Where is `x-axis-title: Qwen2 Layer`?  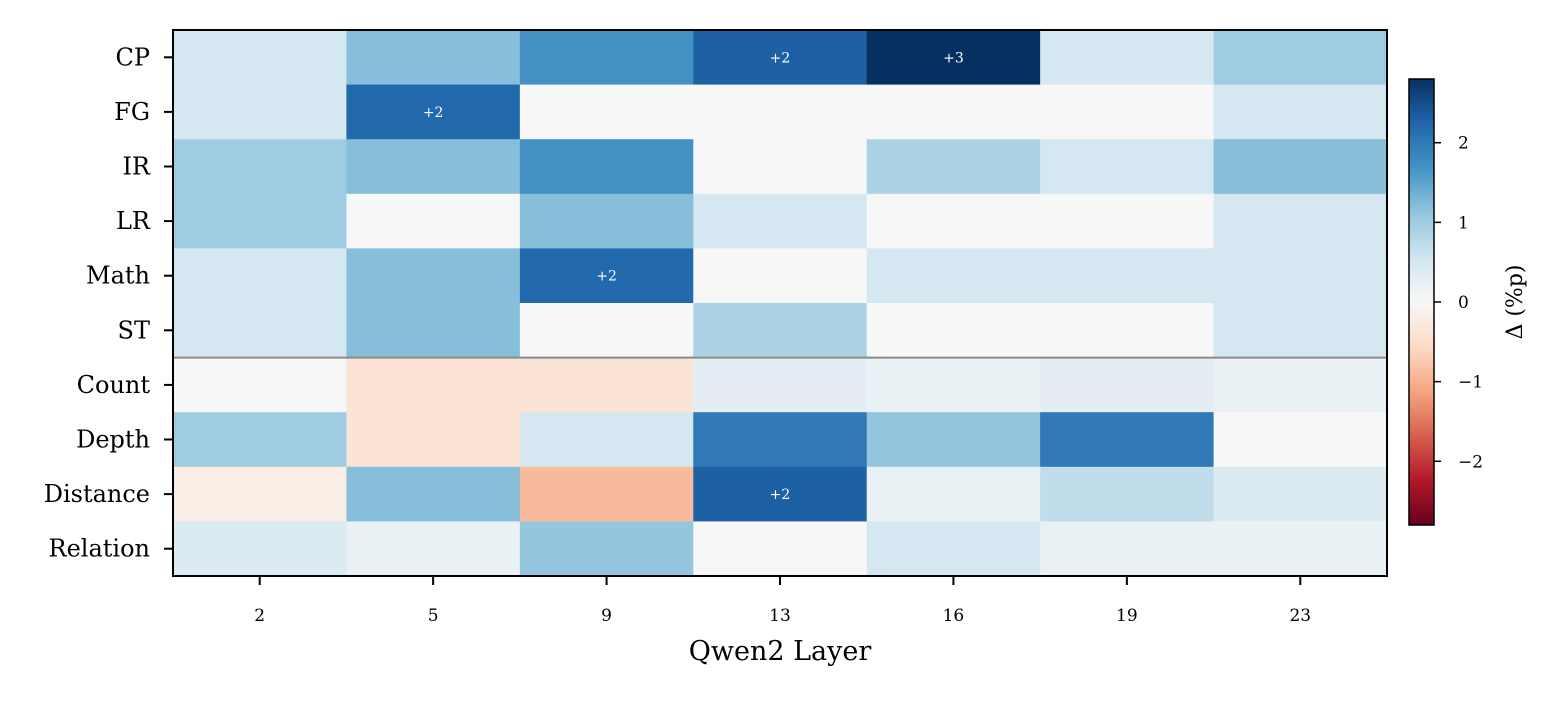 x-axis-title: Qwen2 Layer is located at coordinates (780, 651).